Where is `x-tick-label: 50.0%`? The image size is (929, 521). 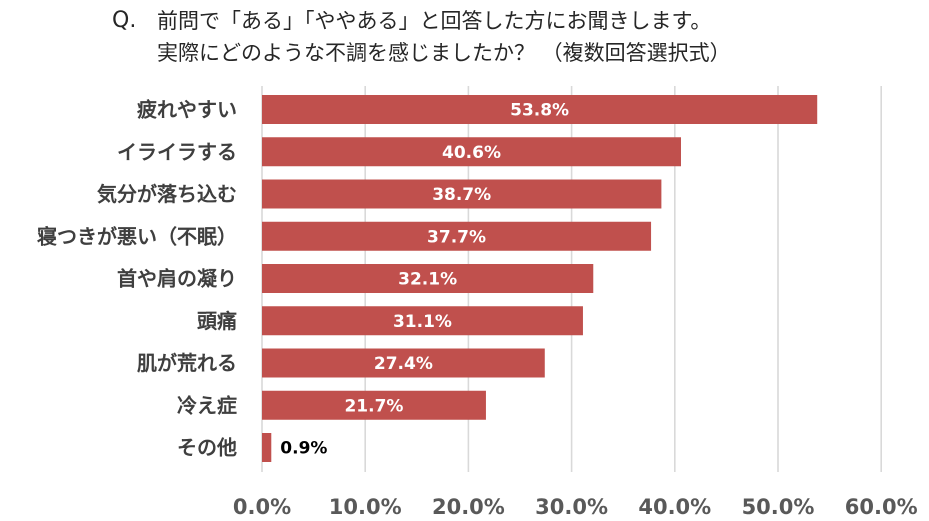 x-tick-label: 50.0% is located at coordinates (778, 507).